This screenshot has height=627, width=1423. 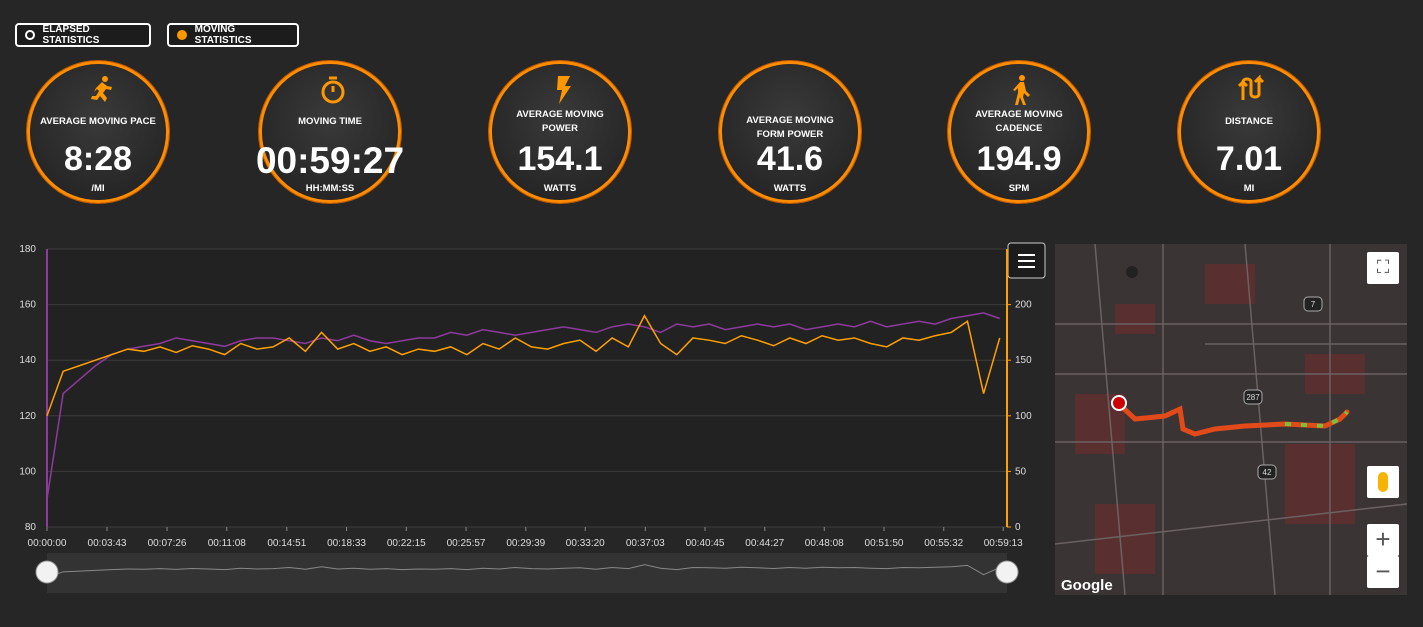 I want to click on stat-circle: AVERAGE MOVING PACE 8:28/MI, so click(x=98, y=132).